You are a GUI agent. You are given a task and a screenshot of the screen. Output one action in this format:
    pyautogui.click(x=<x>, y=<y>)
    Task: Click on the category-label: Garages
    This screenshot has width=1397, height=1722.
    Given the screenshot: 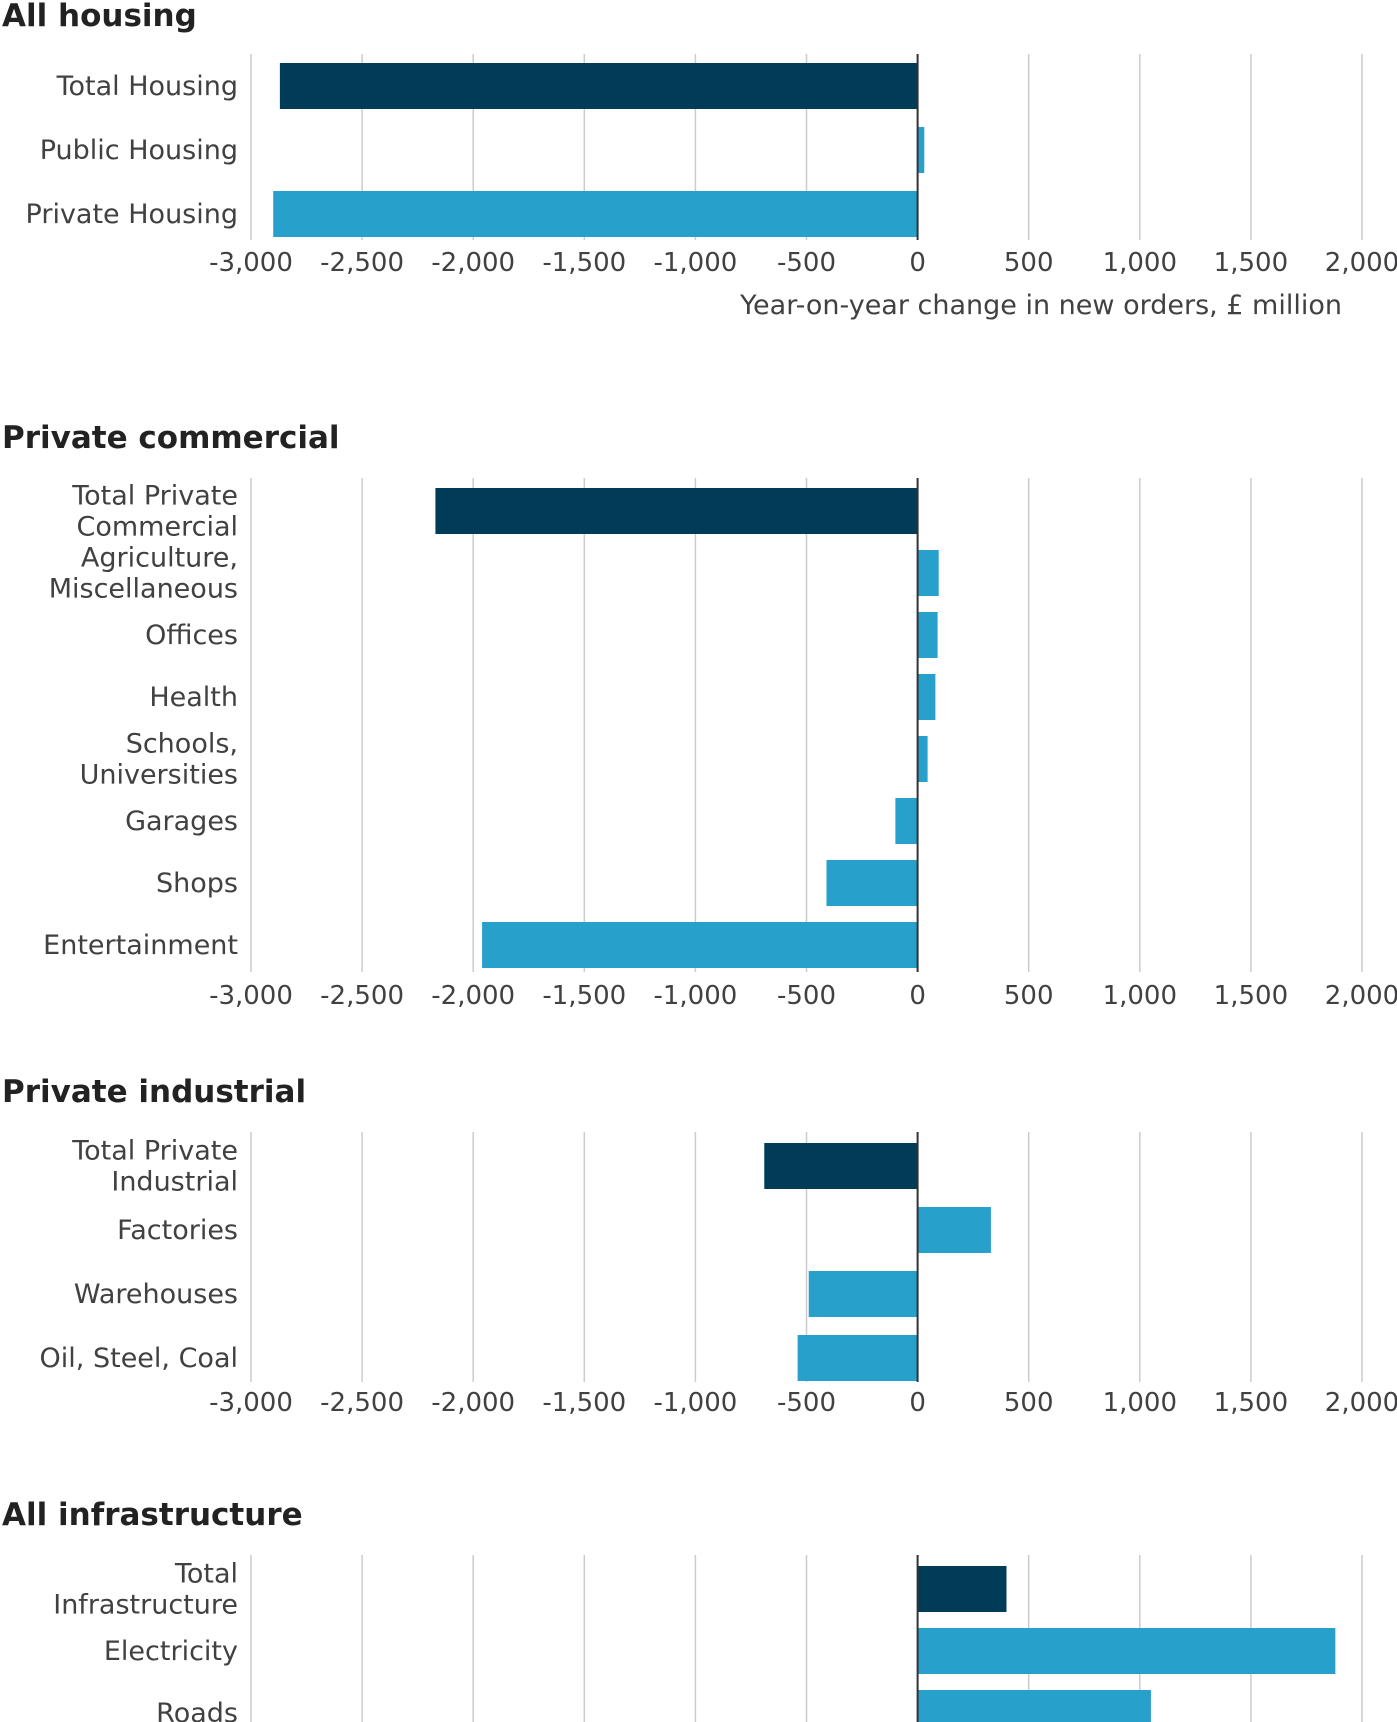 What is the action you would take?
    pyautogui.click(x=181, y=821)
    